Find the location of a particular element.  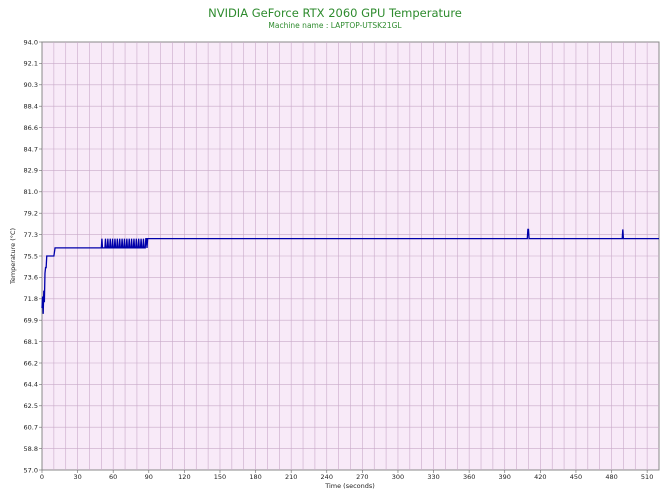

x-tick-label: 300 is located at coordinates (398, 477).